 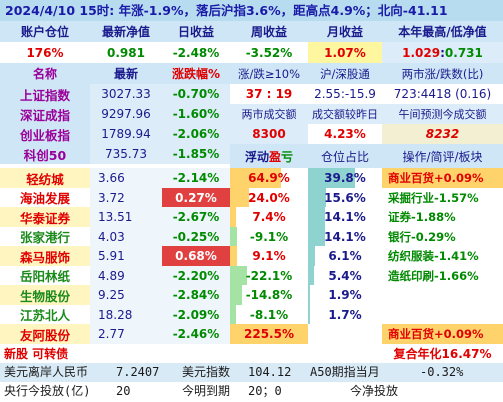 I want to click on nav-value: 0.981, so click(x=126, y=52).